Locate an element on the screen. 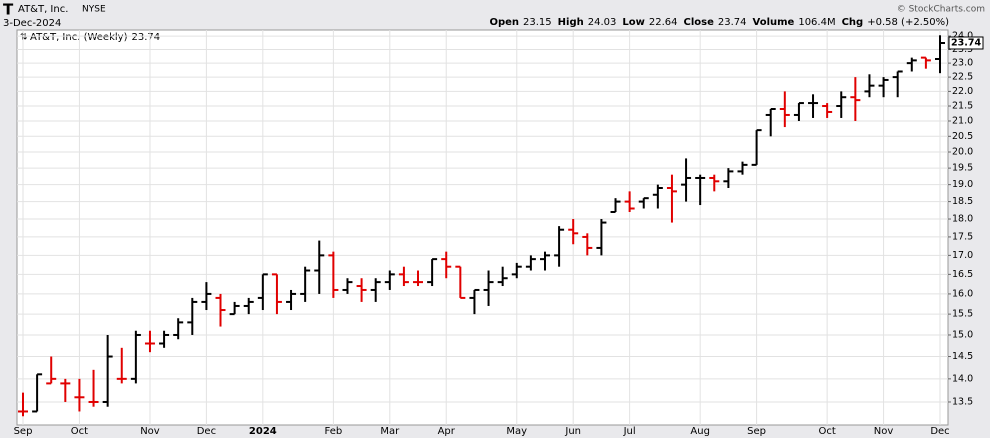  y-tick-label: 14.0 is located at coordinates (962, 378).